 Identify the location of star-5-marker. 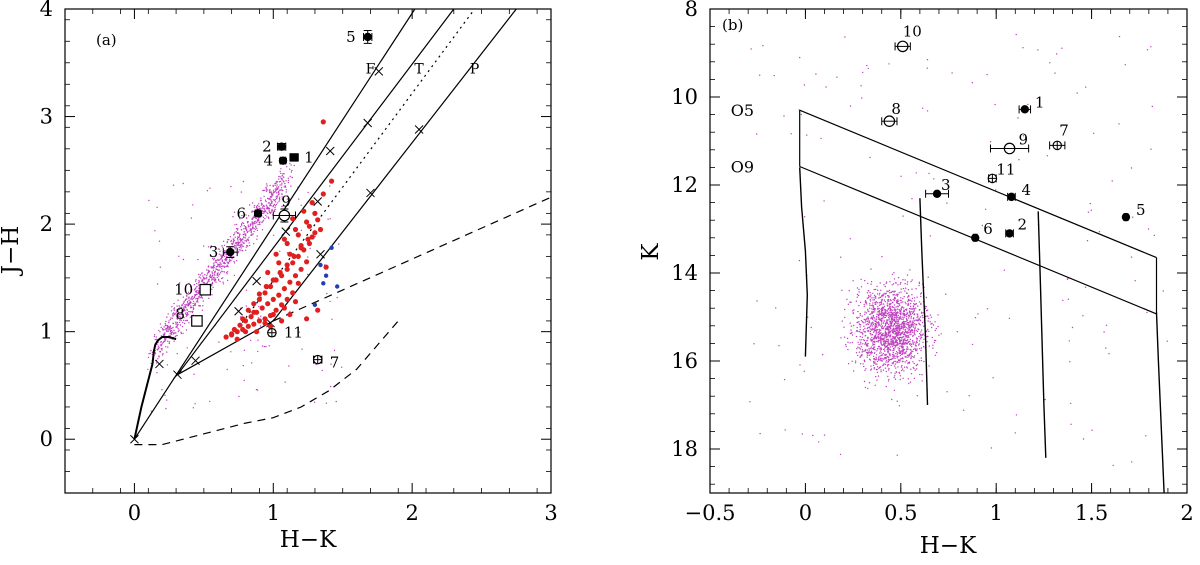
(367, 37).